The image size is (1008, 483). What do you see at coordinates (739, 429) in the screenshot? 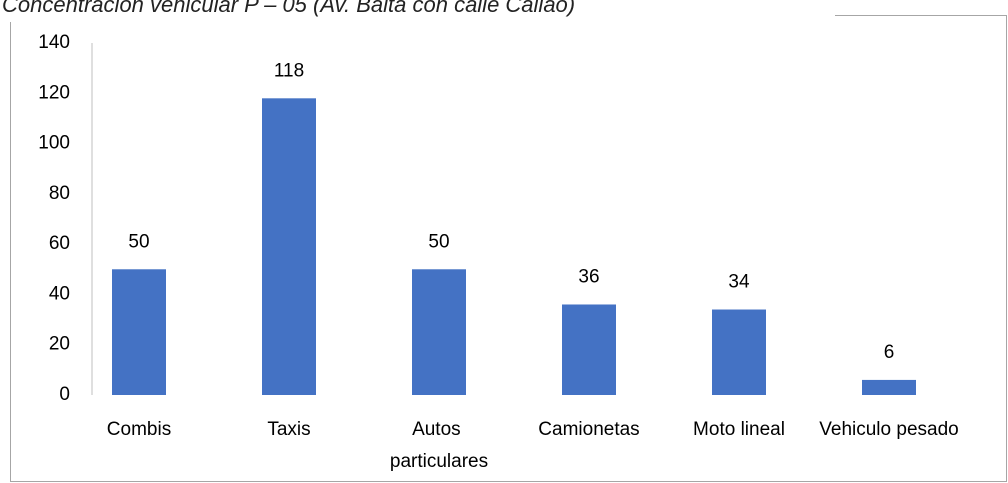
I see `x-tick-label: Moto lineal` at bounding box center [739, 429].